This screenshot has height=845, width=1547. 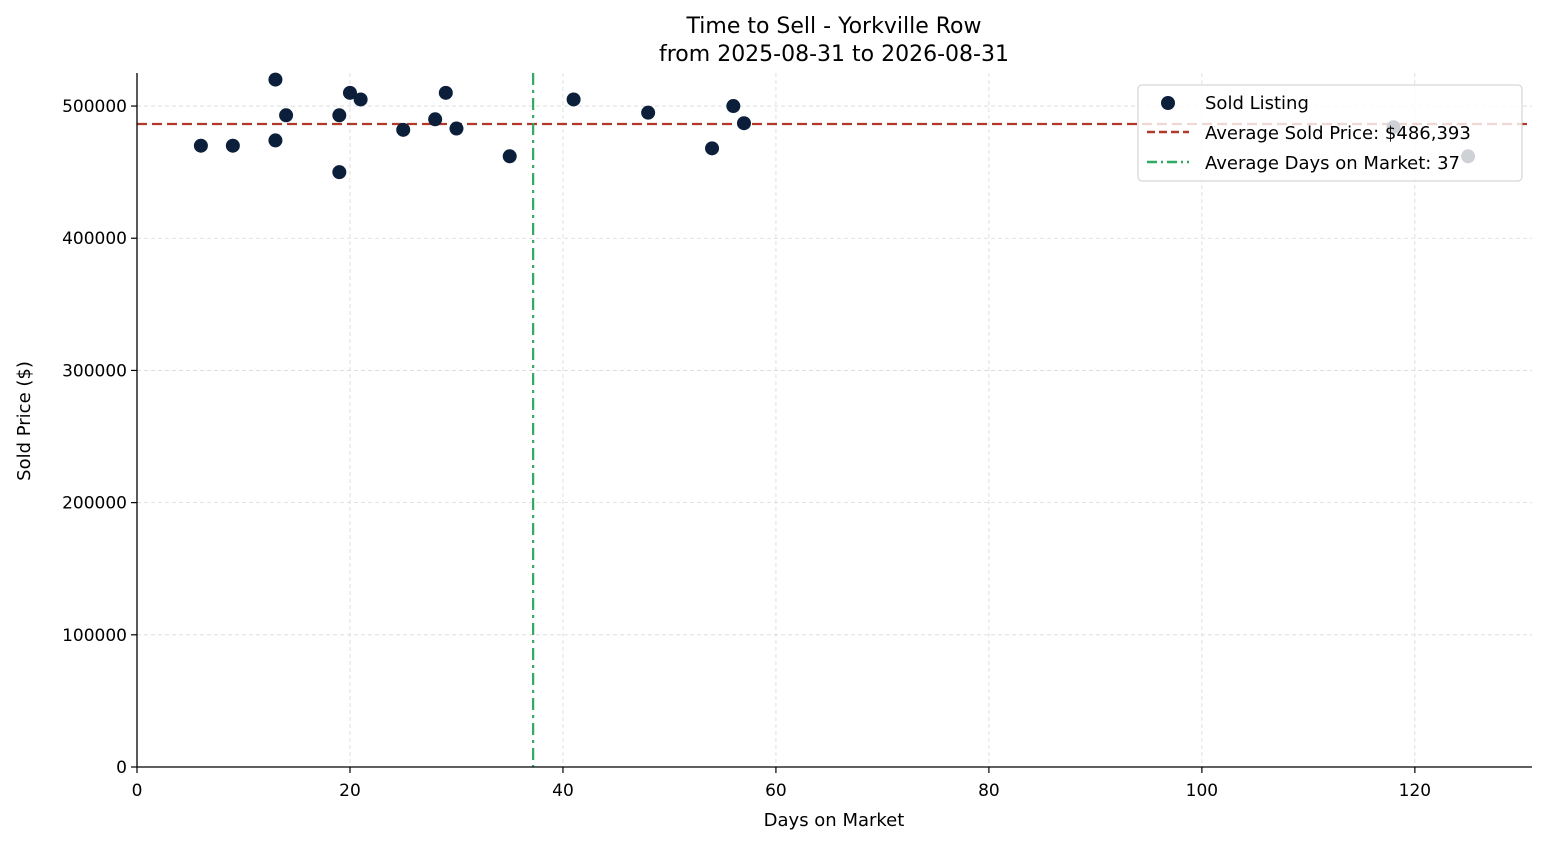 I want to click on y-tick-label: 200000, so click(x=94, y=504).